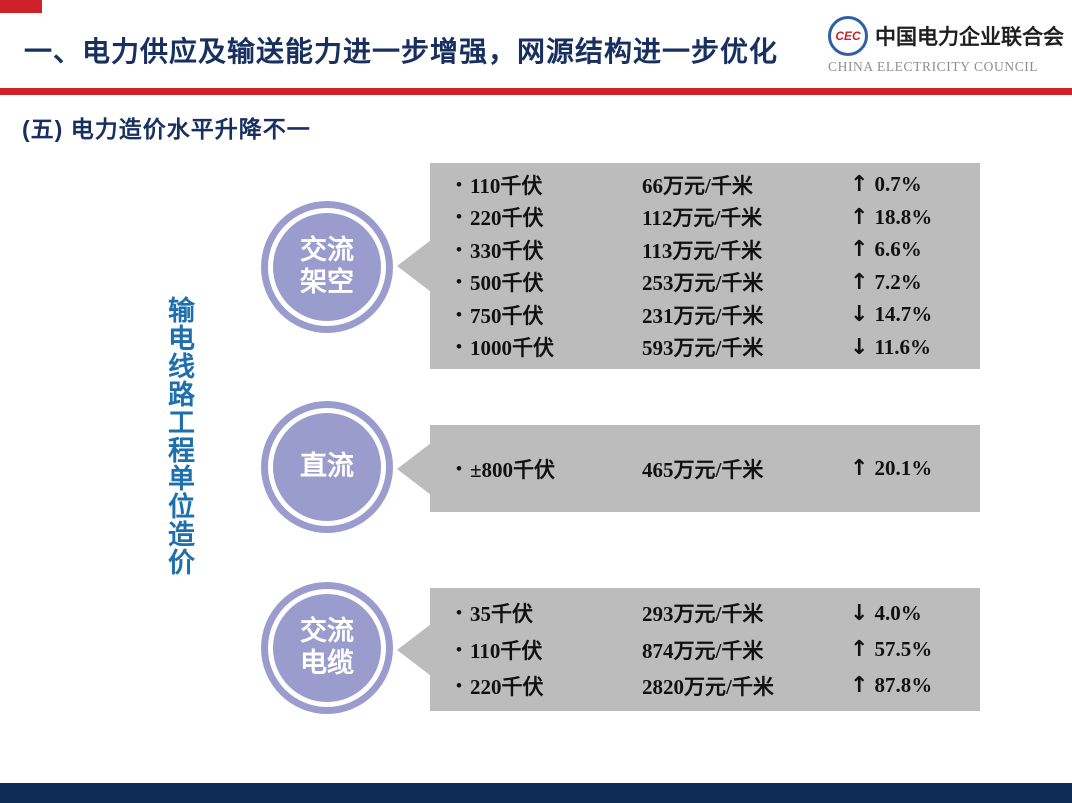  Describe the element at coordinates (21, 6) in the screenshot. I see `corner-red-mark` at that location.